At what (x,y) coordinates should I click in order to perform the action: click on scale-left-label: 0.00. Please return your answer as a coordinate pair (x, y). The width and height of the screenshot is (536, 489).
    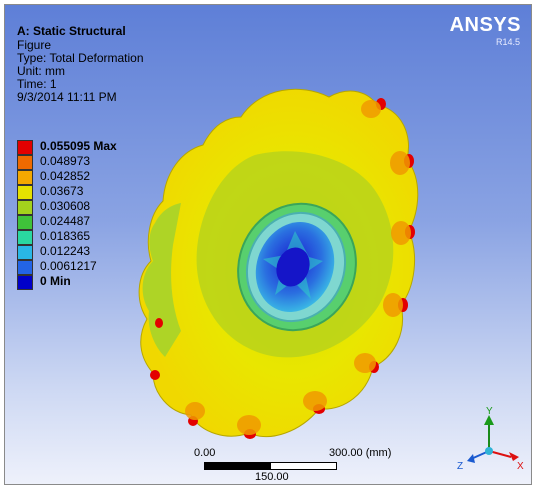
    Looking at the image, I should click on (205, 453).